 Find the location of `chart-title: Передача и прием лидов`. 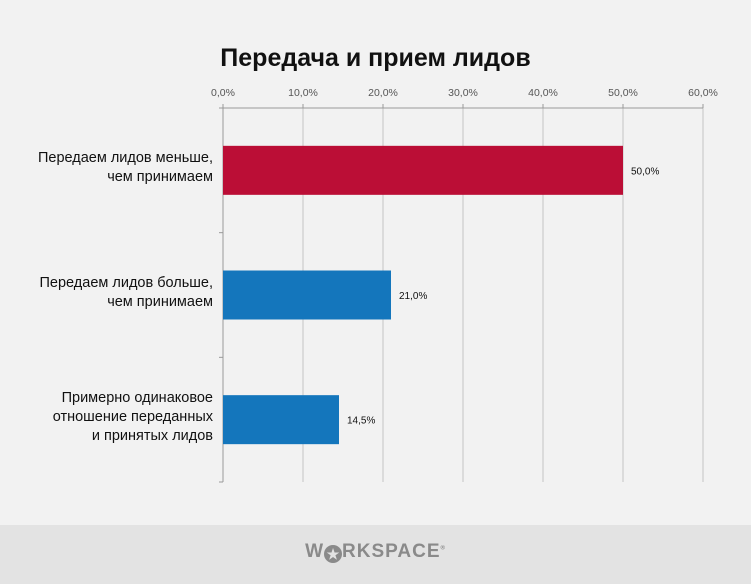

chart-title: Передача и прием лидов is located at coordinates (375, 58).